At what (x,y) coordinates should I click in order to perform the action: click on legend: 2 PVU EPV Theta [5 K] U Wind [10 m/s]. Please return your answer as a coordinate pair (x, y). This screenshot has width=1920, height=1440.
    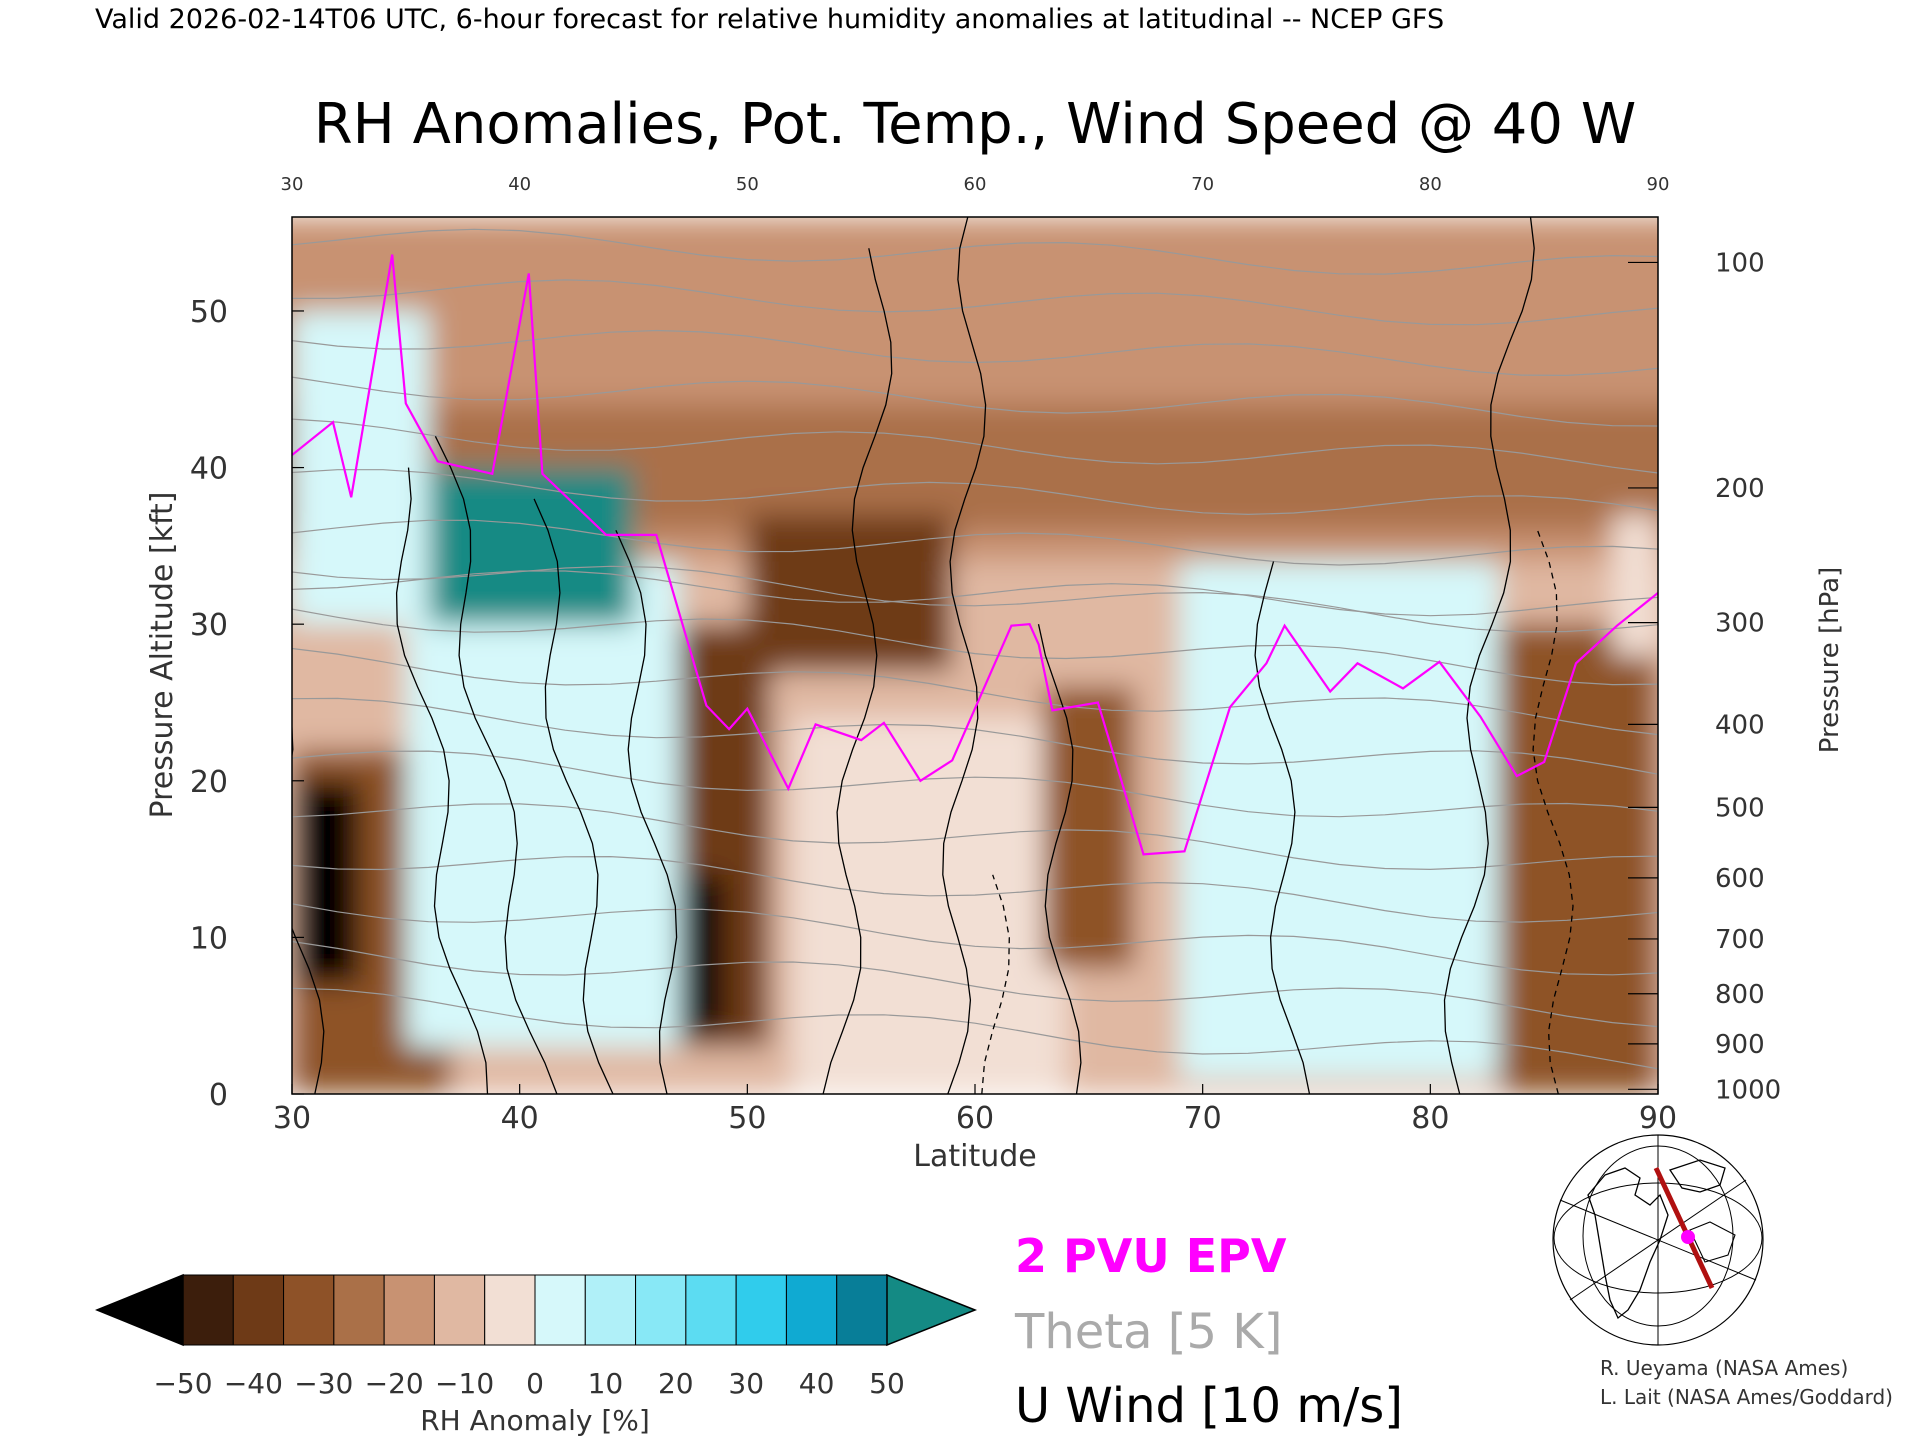
    Looking at the image, I should click on (1208, 1331).